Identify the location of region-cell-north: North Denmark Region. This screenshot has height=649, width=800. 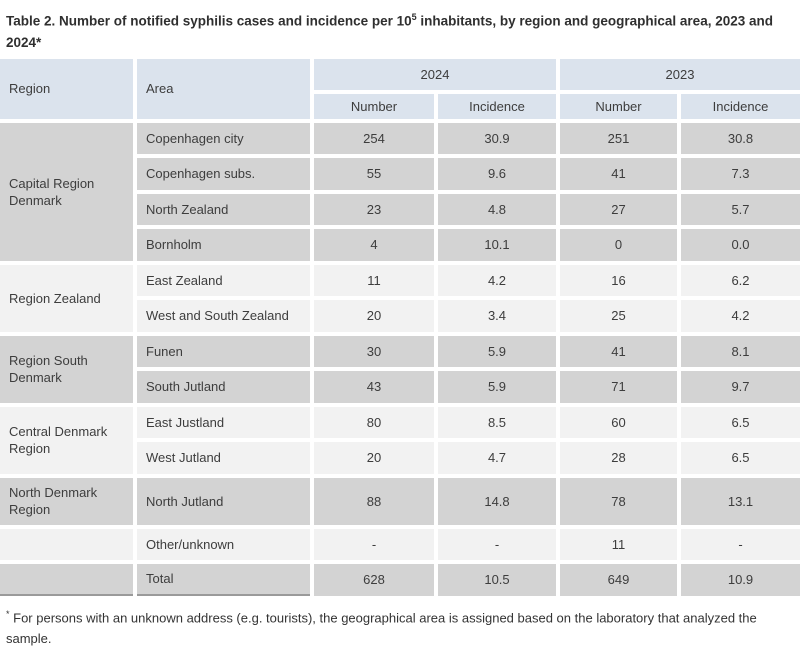
(66, 501).